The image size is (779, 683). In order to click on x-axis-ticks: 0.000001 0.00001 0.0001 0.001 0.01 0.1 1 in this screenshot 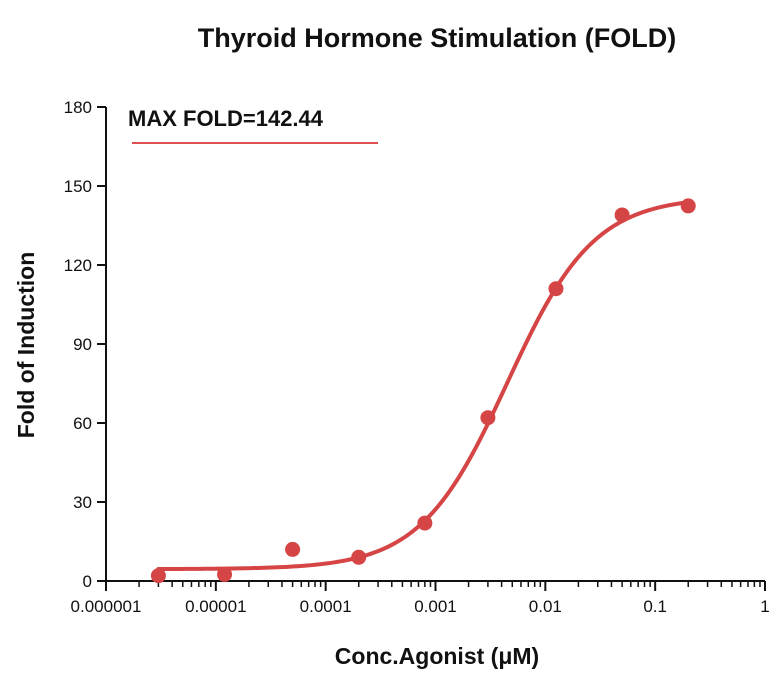, I will do `click(420, 598)`.